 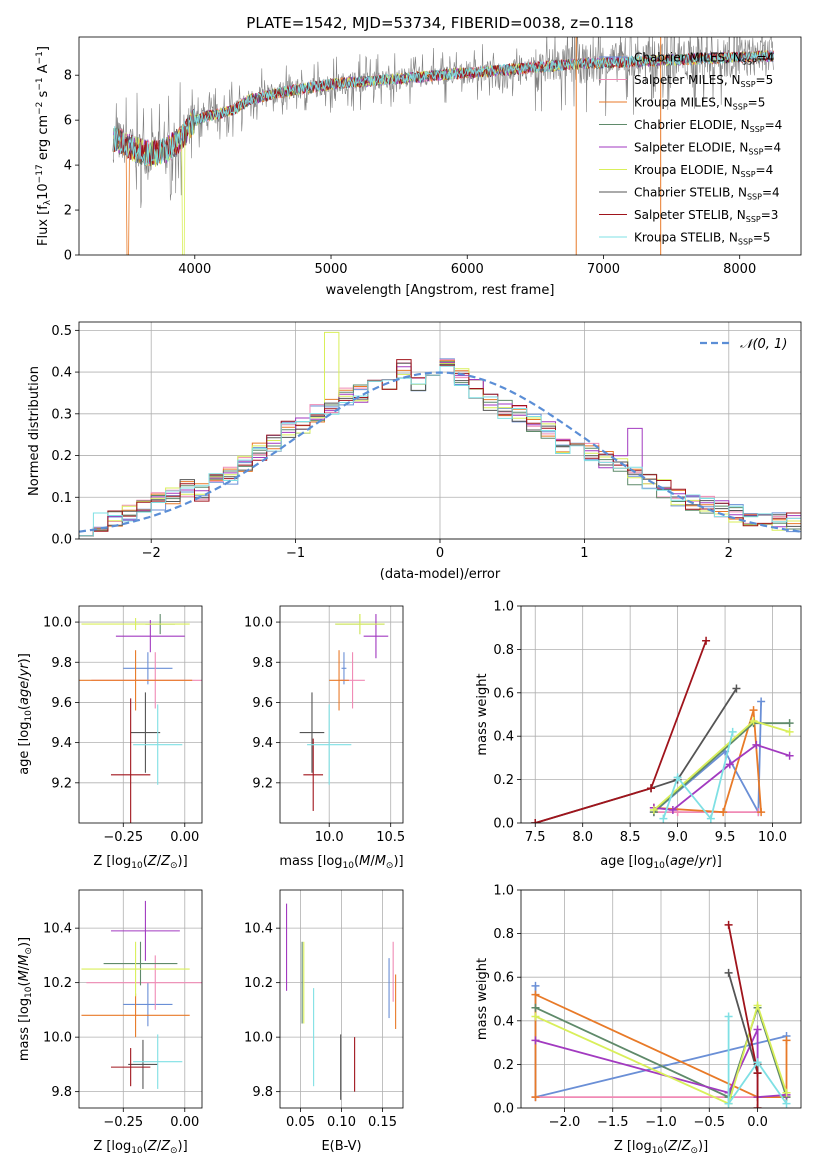 I want to click on x-tick-label: 0.10, so click(x=341, y=1122).